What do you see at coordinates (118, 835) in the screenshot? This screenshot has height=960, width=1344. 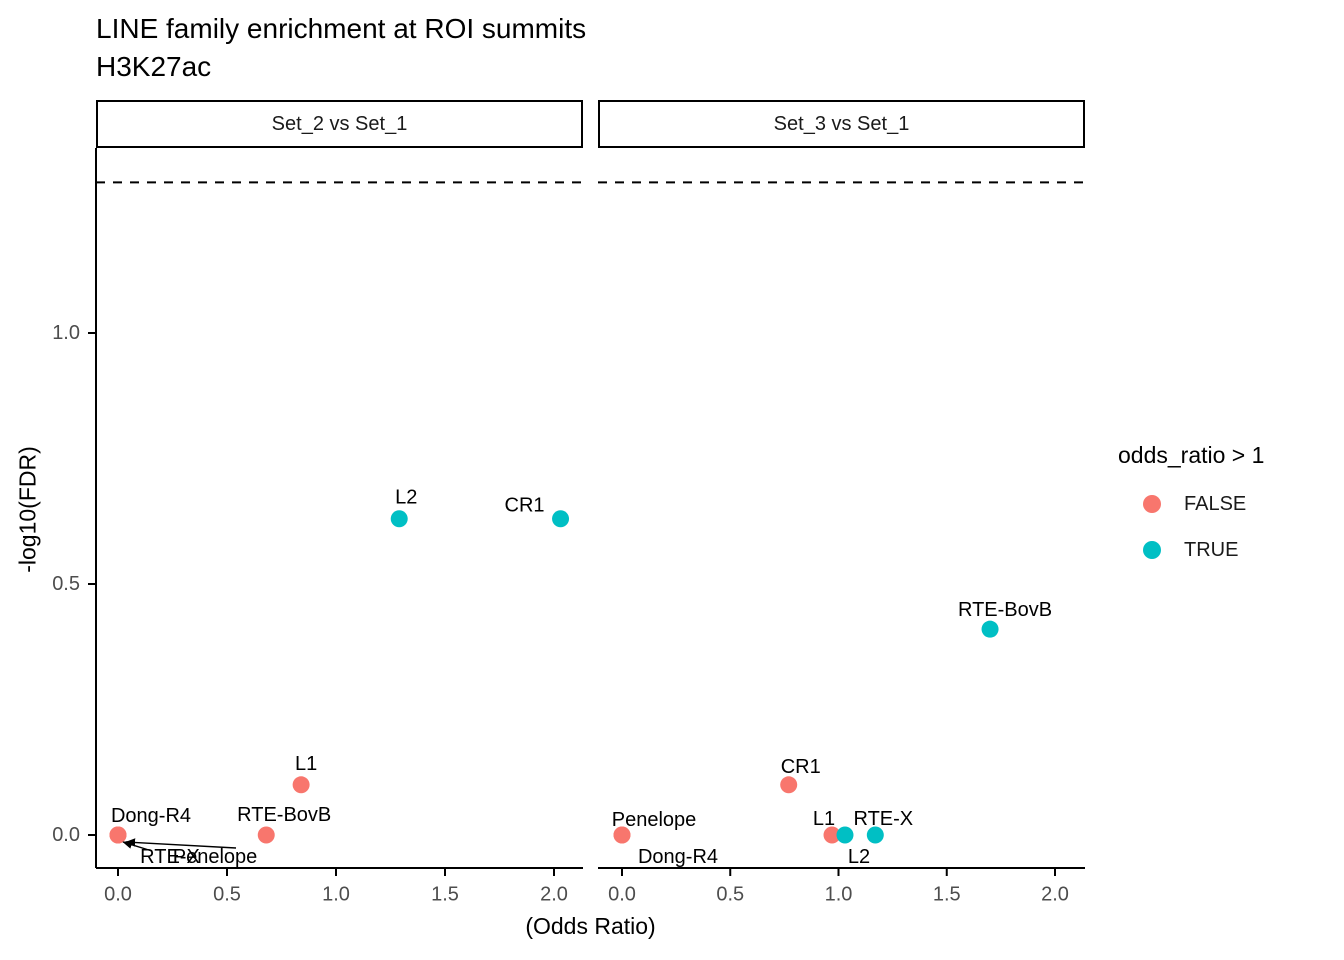 I see `data-point-penelope` at bounding box center [118, 835].